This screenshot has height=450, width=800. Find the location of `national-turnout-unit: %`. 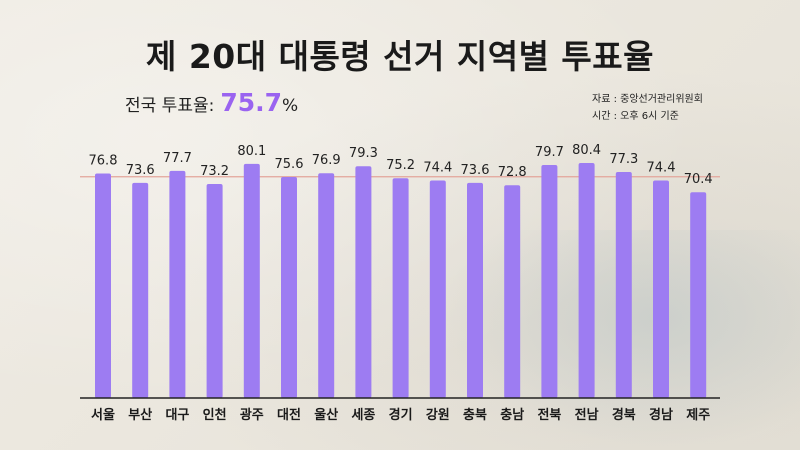

national-turnout-unit: % is located at coordinates (290, 106).